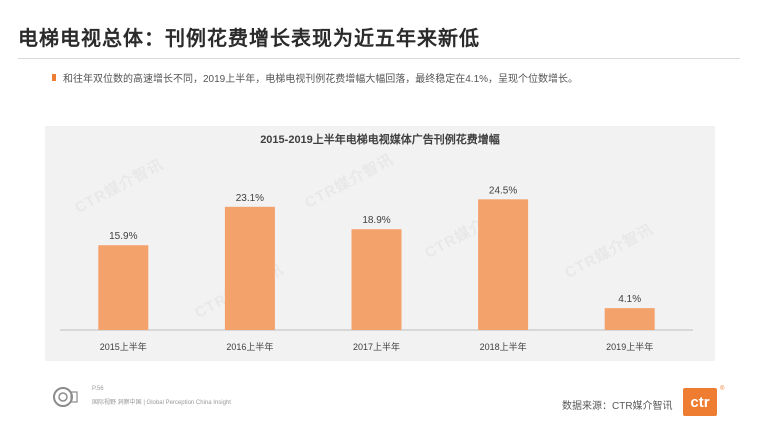  Describe the element at coordinates (700, 402) in the screenshot. I see `ctr-logo: ctr` at that location.